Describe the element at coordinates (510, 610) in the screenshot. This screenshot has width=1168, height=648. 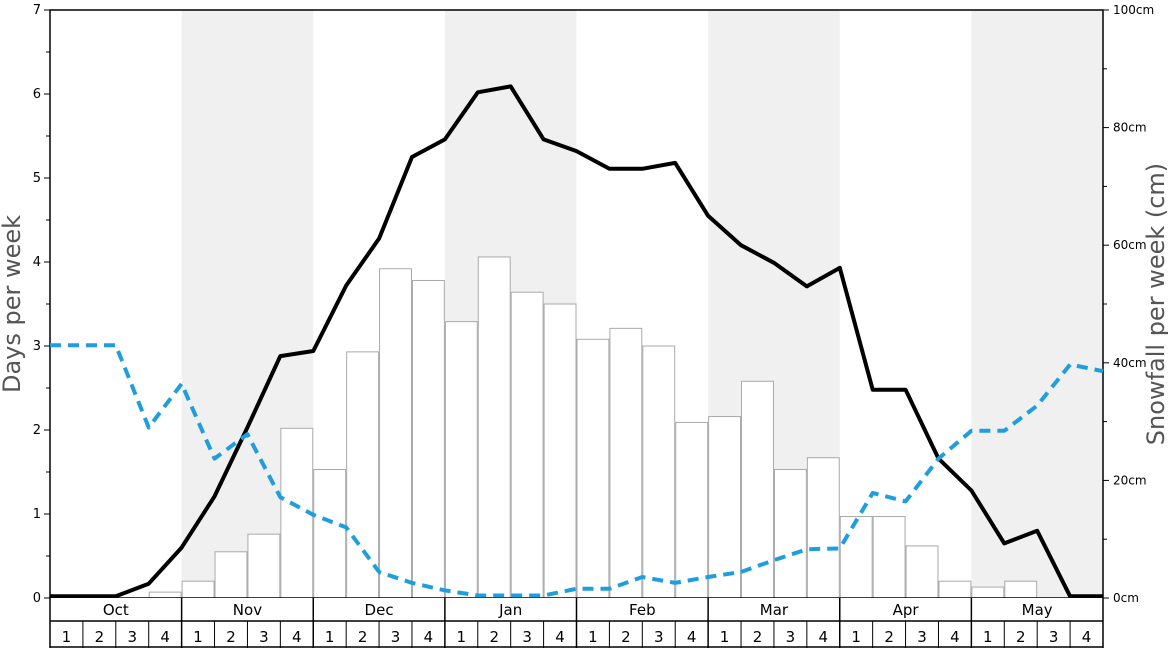
I see `month-label: Jan` at that location.